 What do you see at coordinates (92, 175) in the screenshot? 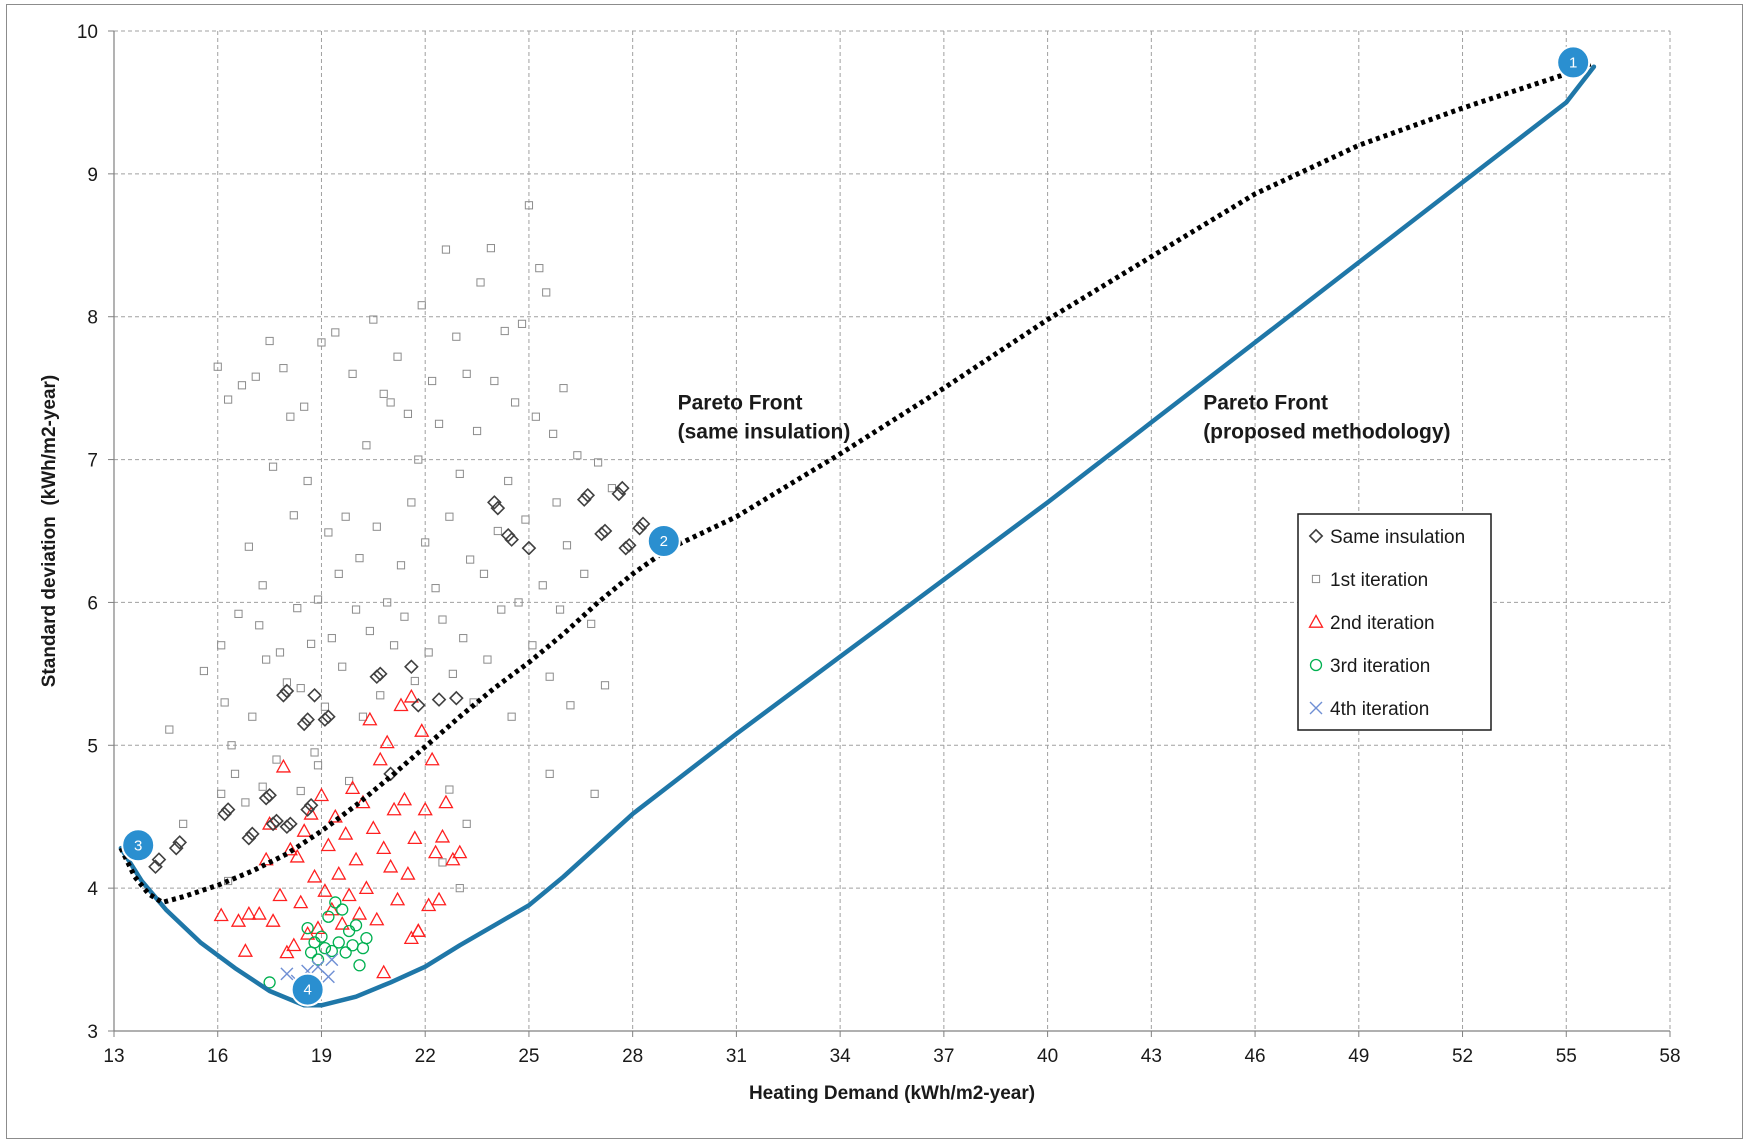
I see `y-tick-label: 9` at bounding box center [92, 175].